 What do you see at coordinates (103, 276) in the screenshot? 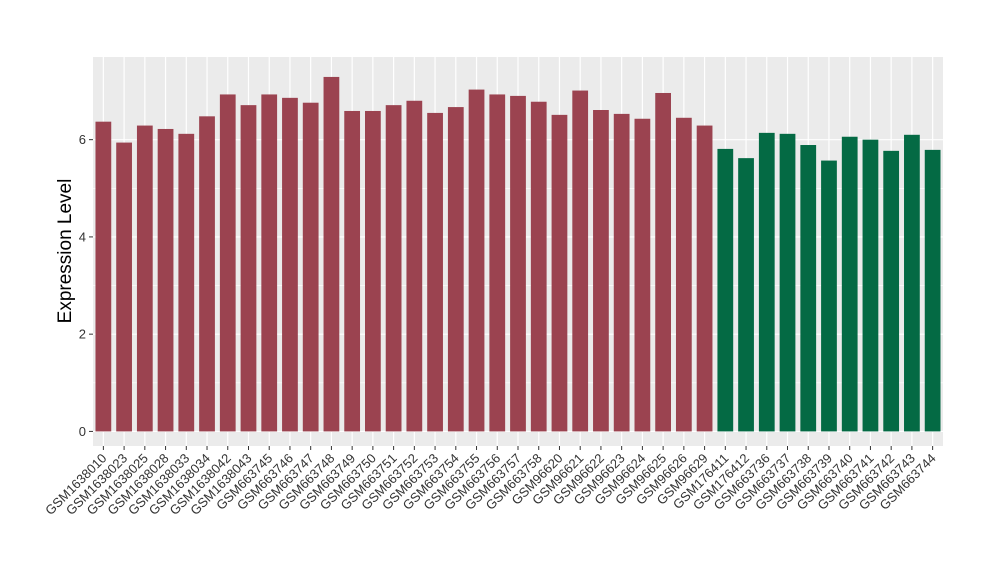
I see `bar-GSM1638010` at bounding box center [103, 276].